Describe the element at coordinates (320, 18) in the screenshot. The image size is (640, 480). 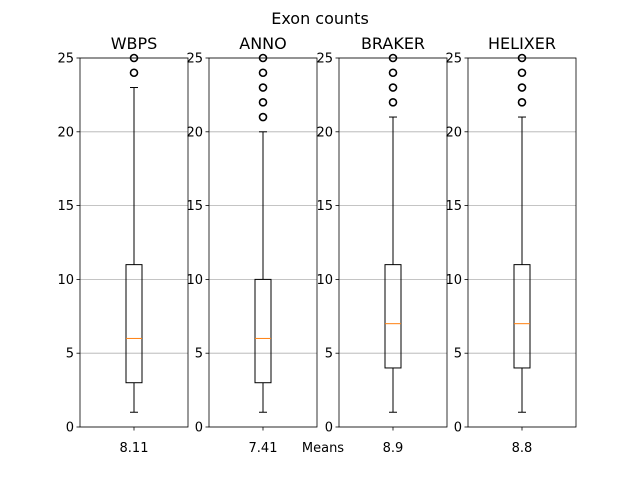
I see `figure-suptitle: Exon counts` at that location.